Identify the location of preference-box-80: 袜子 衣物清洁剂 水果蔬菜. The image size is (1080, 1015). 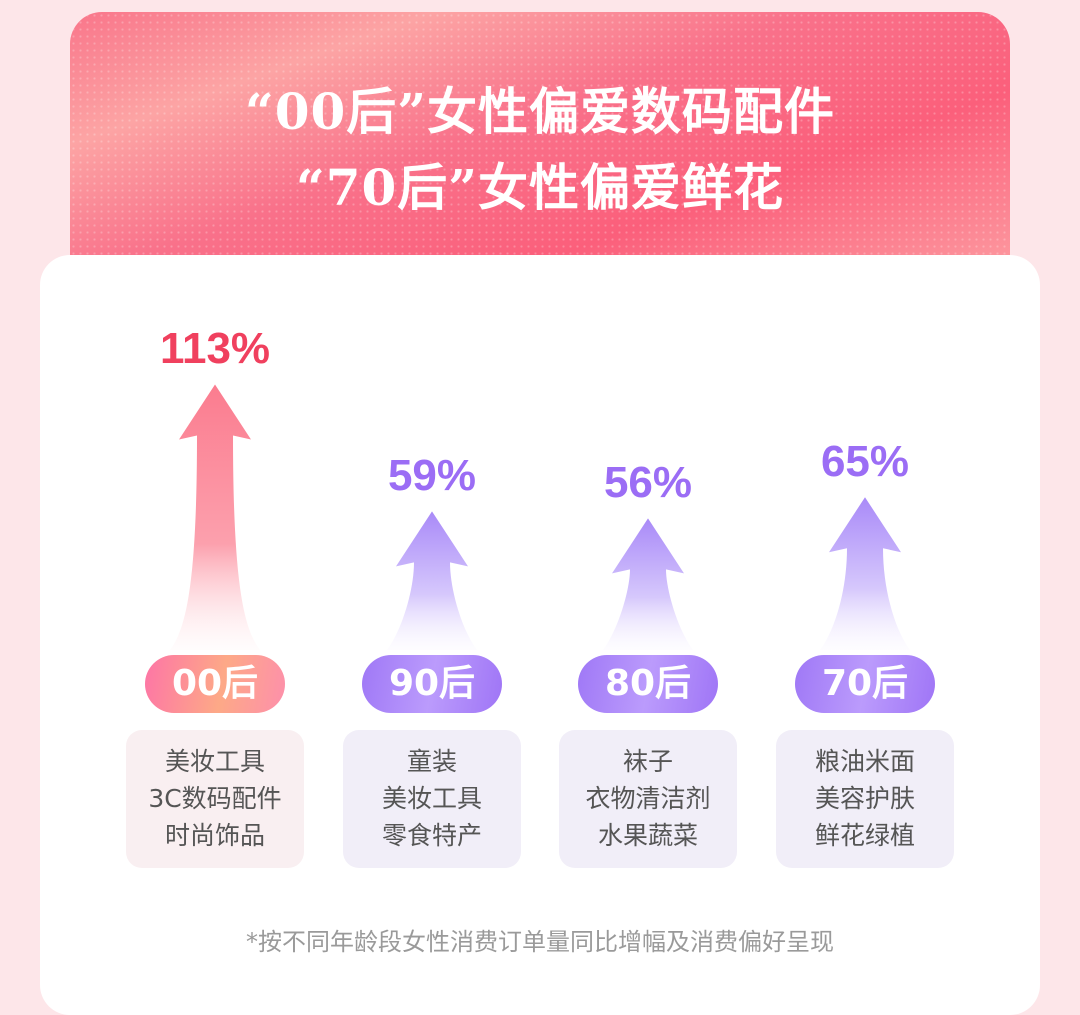
(648, 799).